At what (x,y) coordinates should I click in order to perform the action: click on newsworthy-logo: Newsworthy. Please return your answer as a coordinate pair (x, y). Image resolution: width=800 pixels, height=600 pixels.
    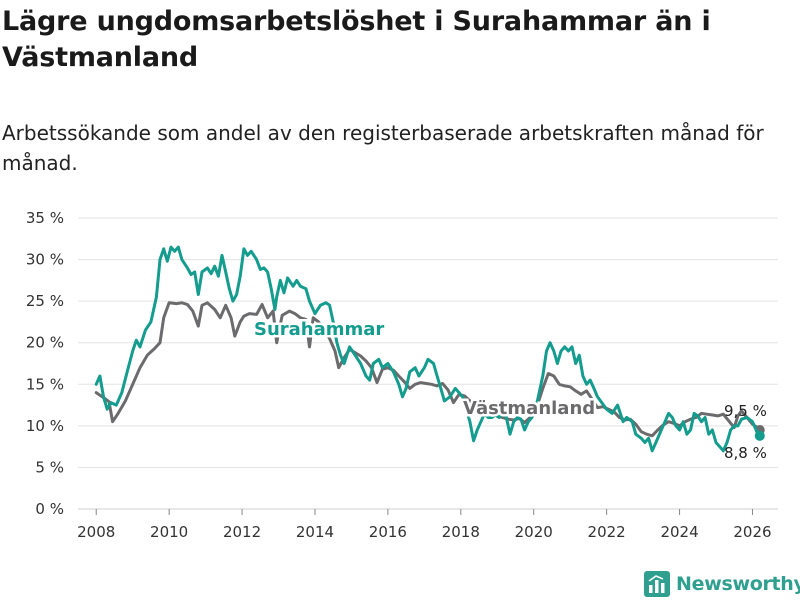
    Looking at the image, I should click on (722, 584).